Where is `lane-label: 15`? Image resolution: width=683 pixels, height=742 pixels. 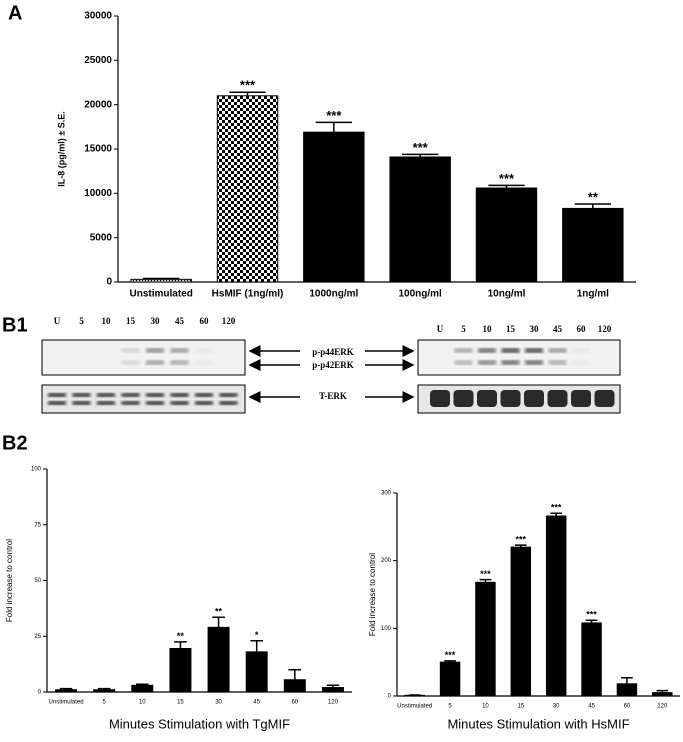
lane-label: 15 is located at coordinates (131, 321).